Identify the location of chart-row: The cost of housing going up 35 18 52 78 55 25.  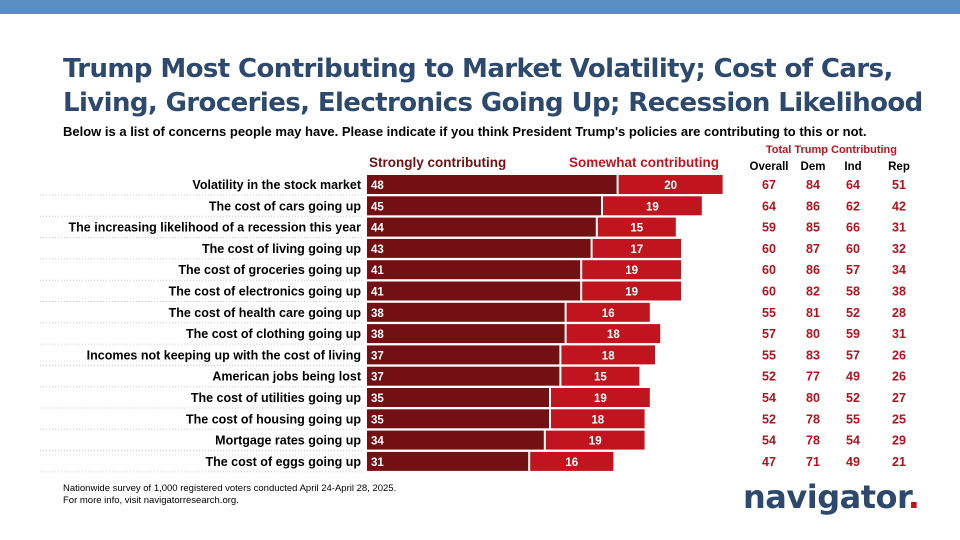
(473, 419).